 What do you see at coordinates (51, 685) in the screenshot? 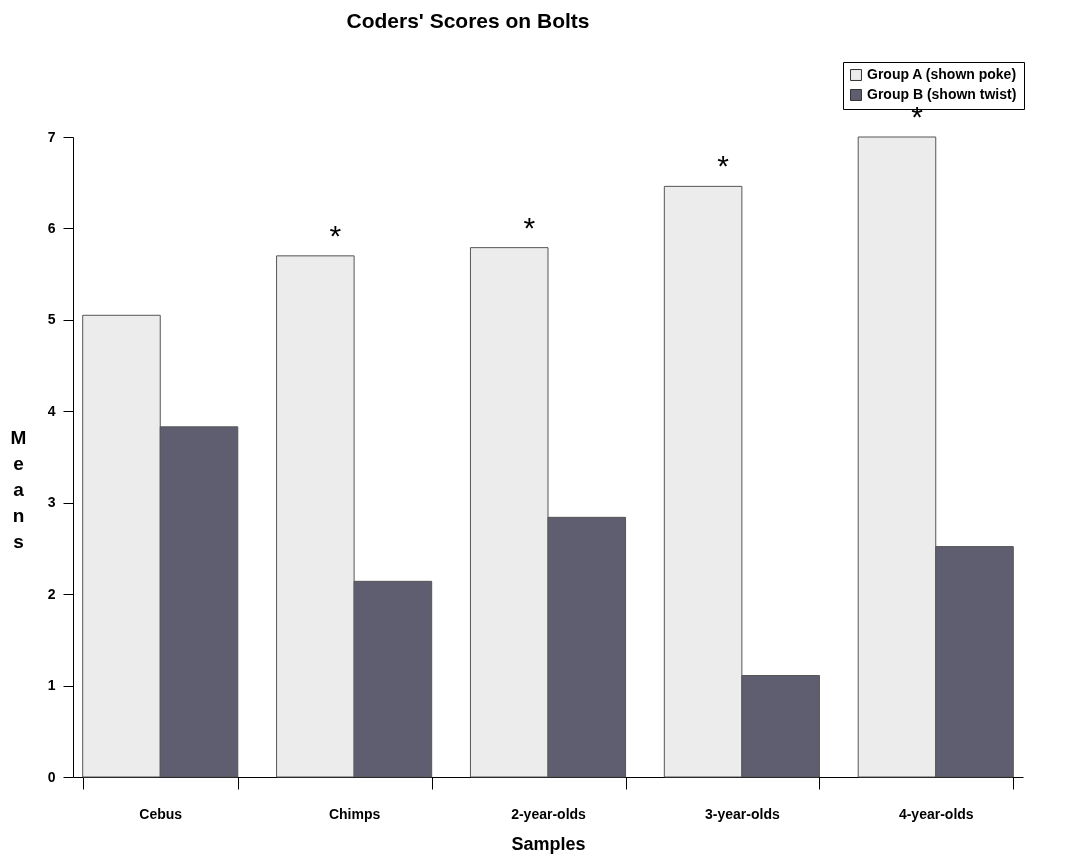
I see `y-tick-label: 1` at bounding box center [51, 685].